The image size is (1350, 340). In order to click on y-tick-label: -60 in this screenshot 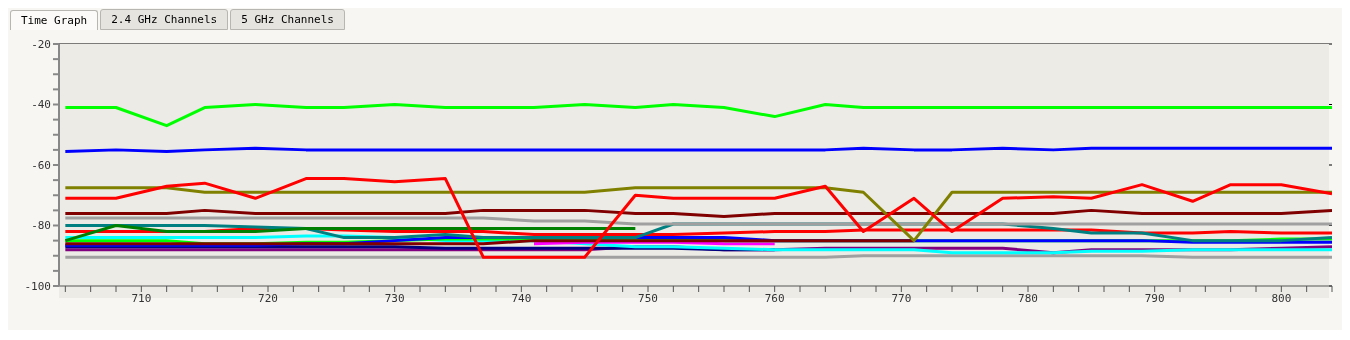, I will do `click(41, 165)`.